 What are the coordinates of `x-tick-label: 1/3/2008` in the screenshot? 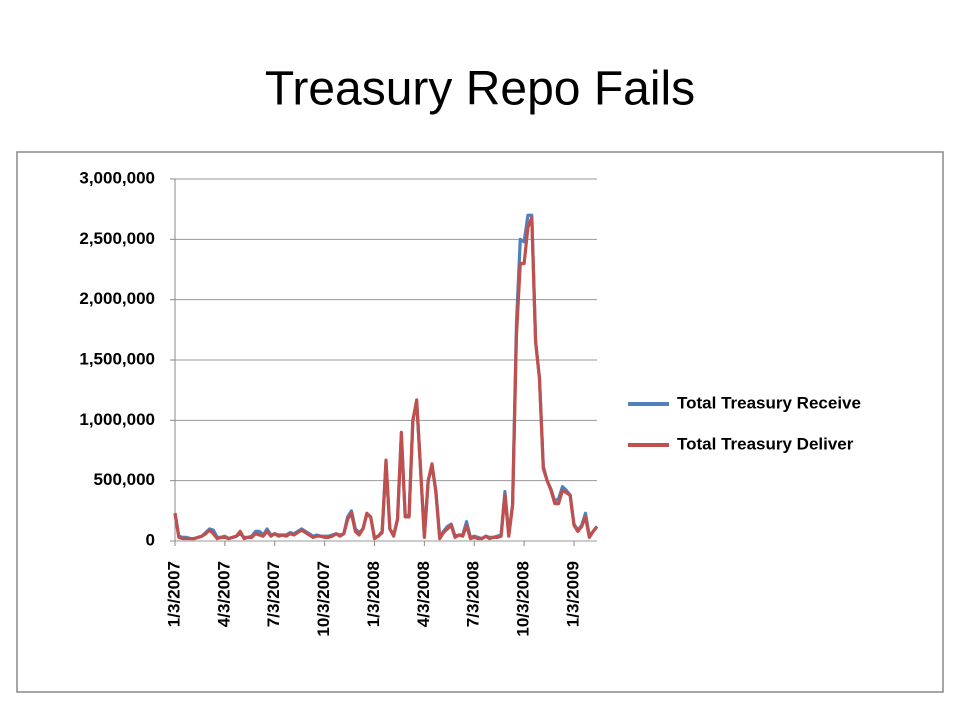 It's located at (373, 594).